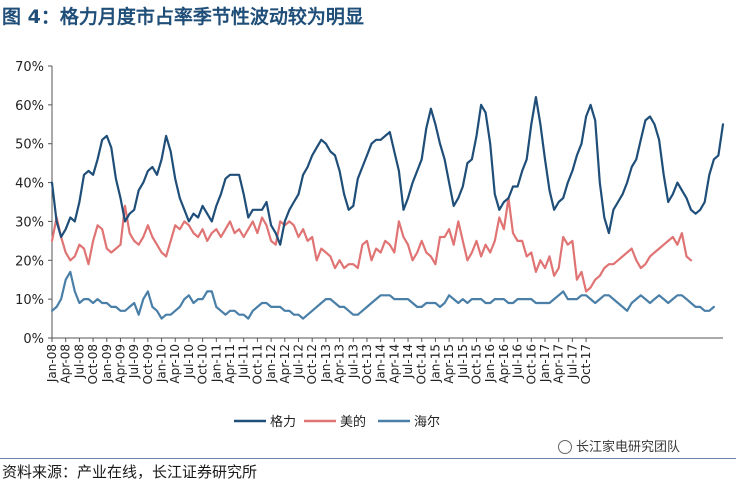  Describe the element at coordinates (29, 67) in the screenshot. I see `y-tick-label: 70%` at that location.